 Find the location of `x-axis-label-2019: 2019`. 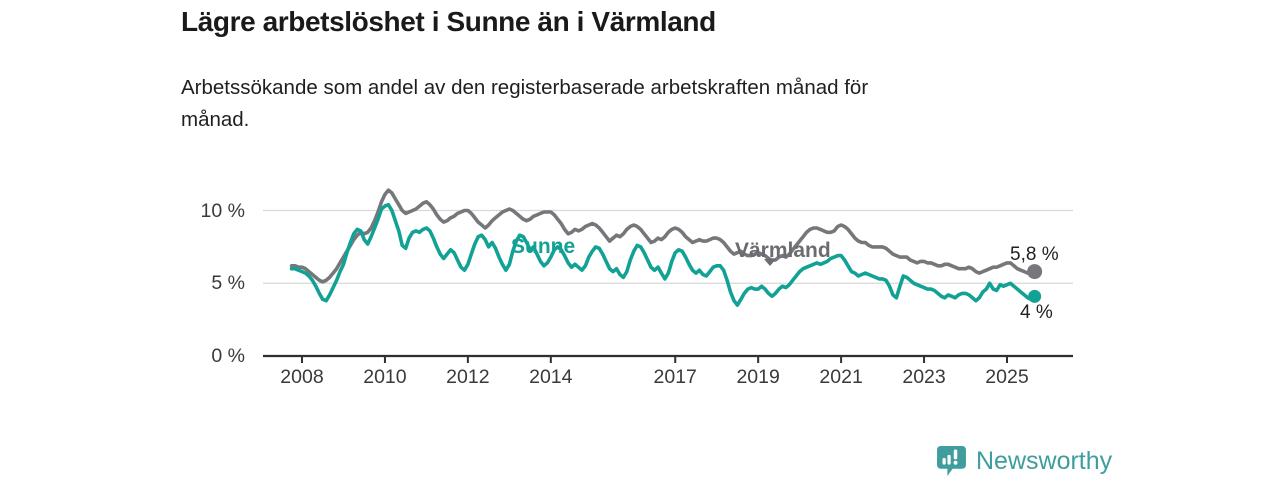

x-axis-label-2019: 2019 is located at coordinates (758, 377).